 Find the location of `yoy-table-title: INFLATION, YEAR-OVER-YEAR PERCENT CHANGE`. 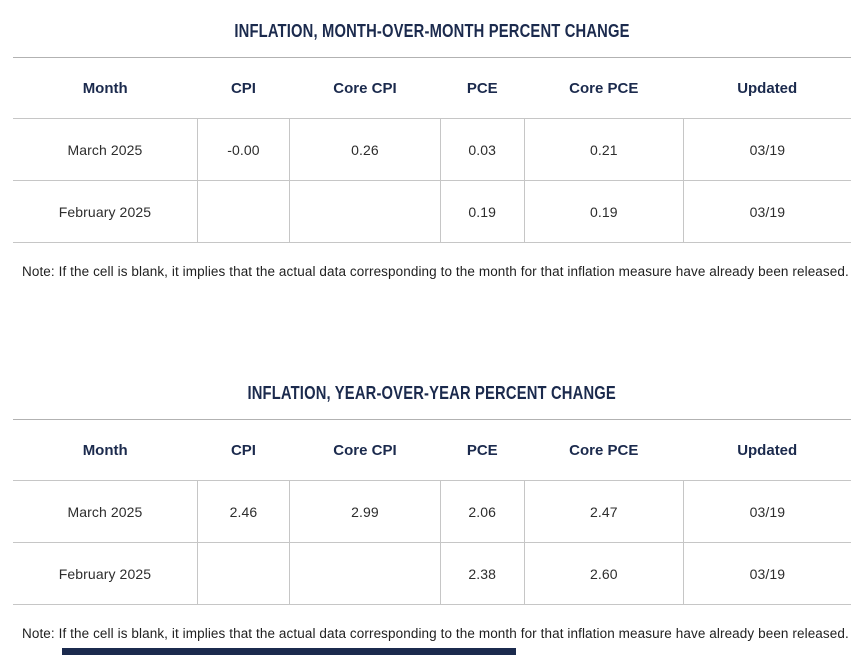

yoy-table-title: INFLATION, YEAR-OVER-YEAR PERCENT CHANGE is located at coordinates (432, 393).